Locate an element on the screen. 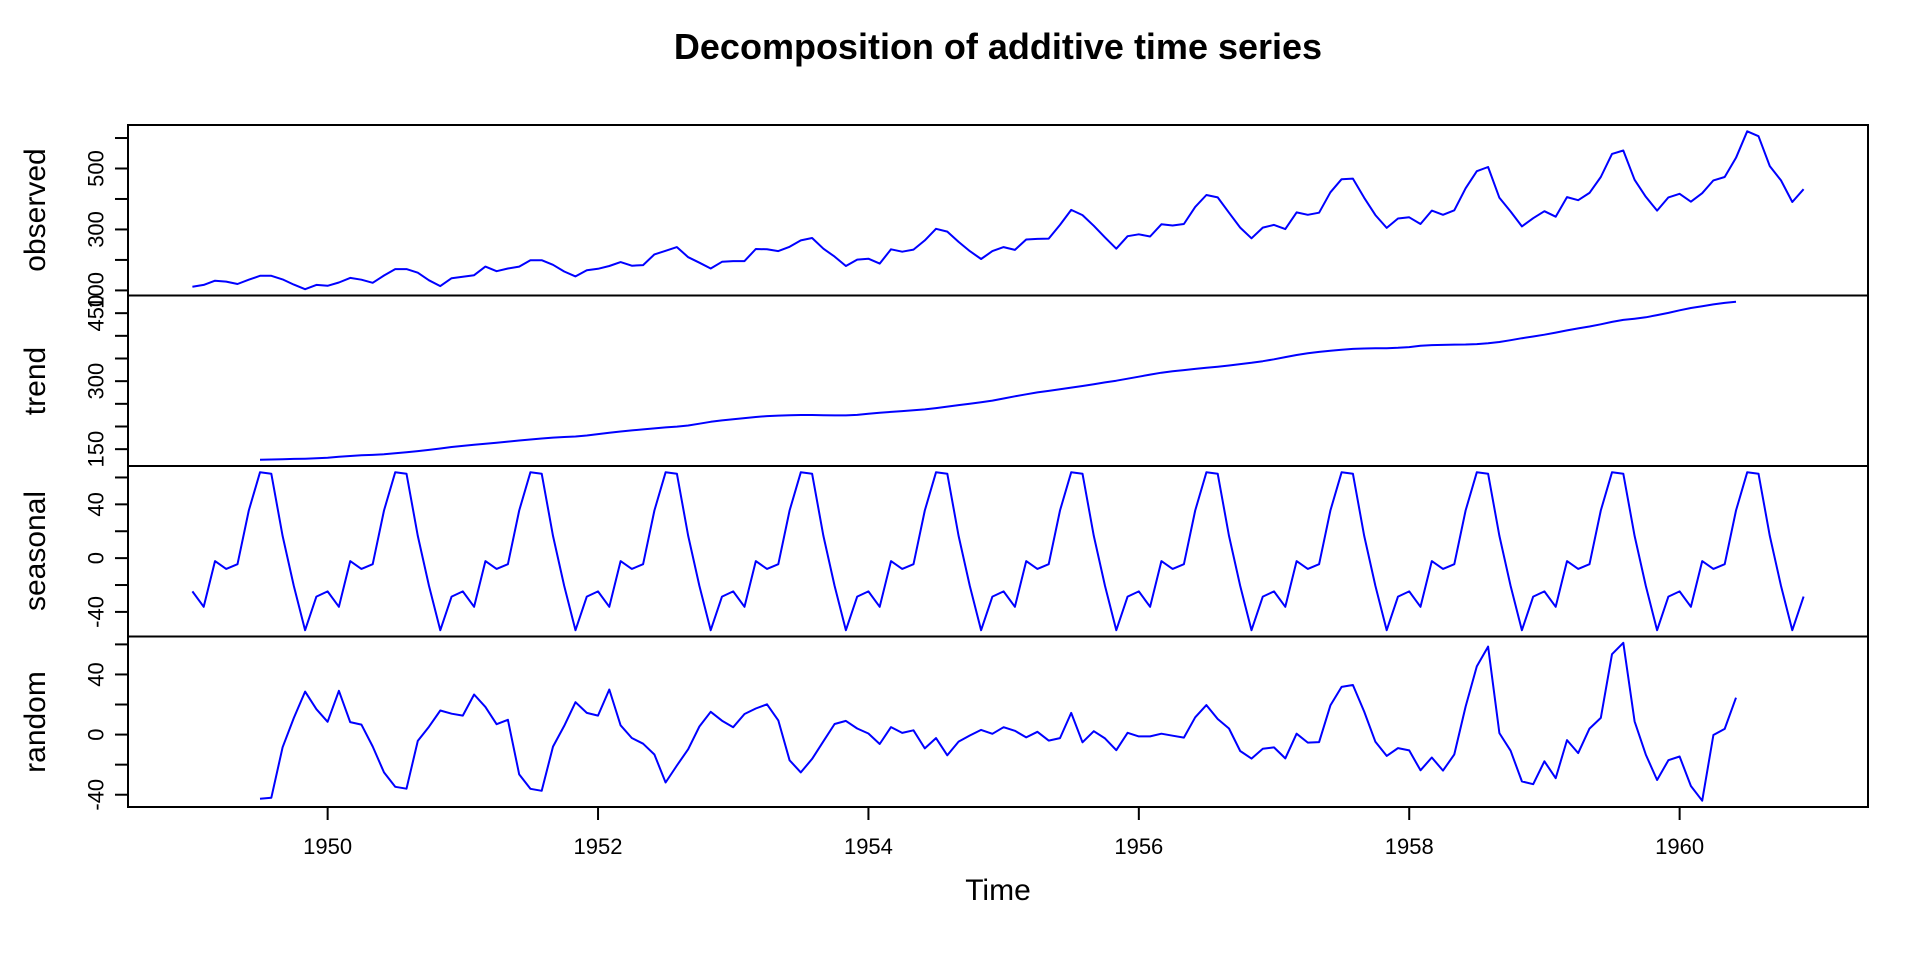 The width and height of the screenshot is (1920, 960). observed-y-tick-label: 300 is located at coordinates (96, 229).